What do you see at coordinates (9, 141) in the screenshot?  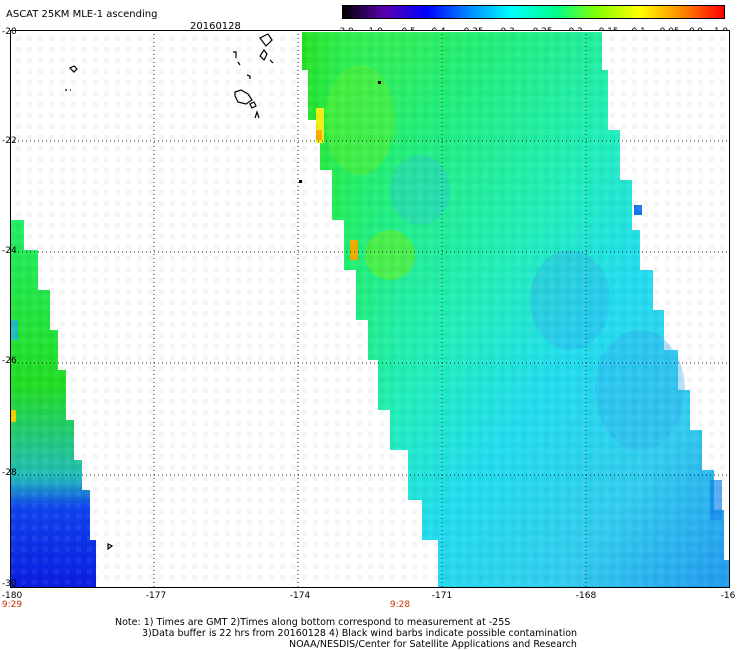 I see `lat-label: -22` at bounding box center [9, 141].